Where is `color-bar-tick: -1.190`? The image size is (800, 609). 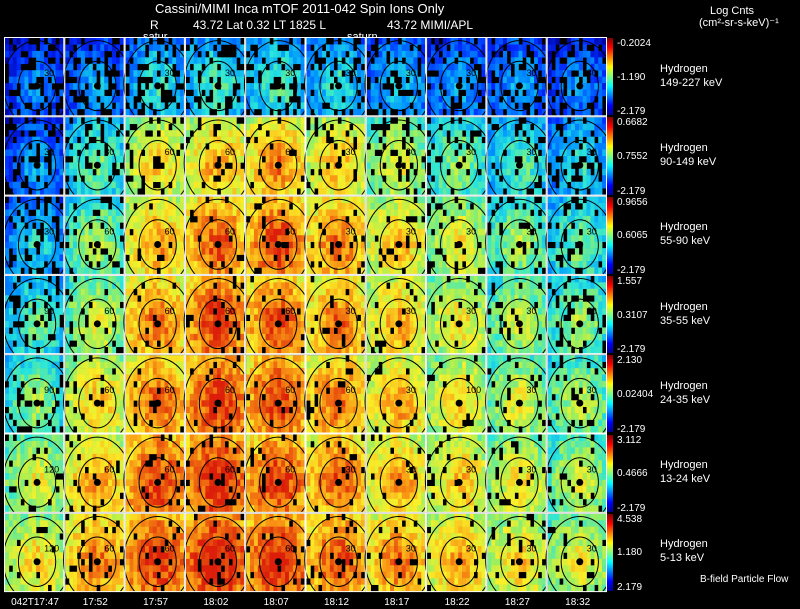 color-bar-tick: -1.190 is located at coordinates (631, 77).